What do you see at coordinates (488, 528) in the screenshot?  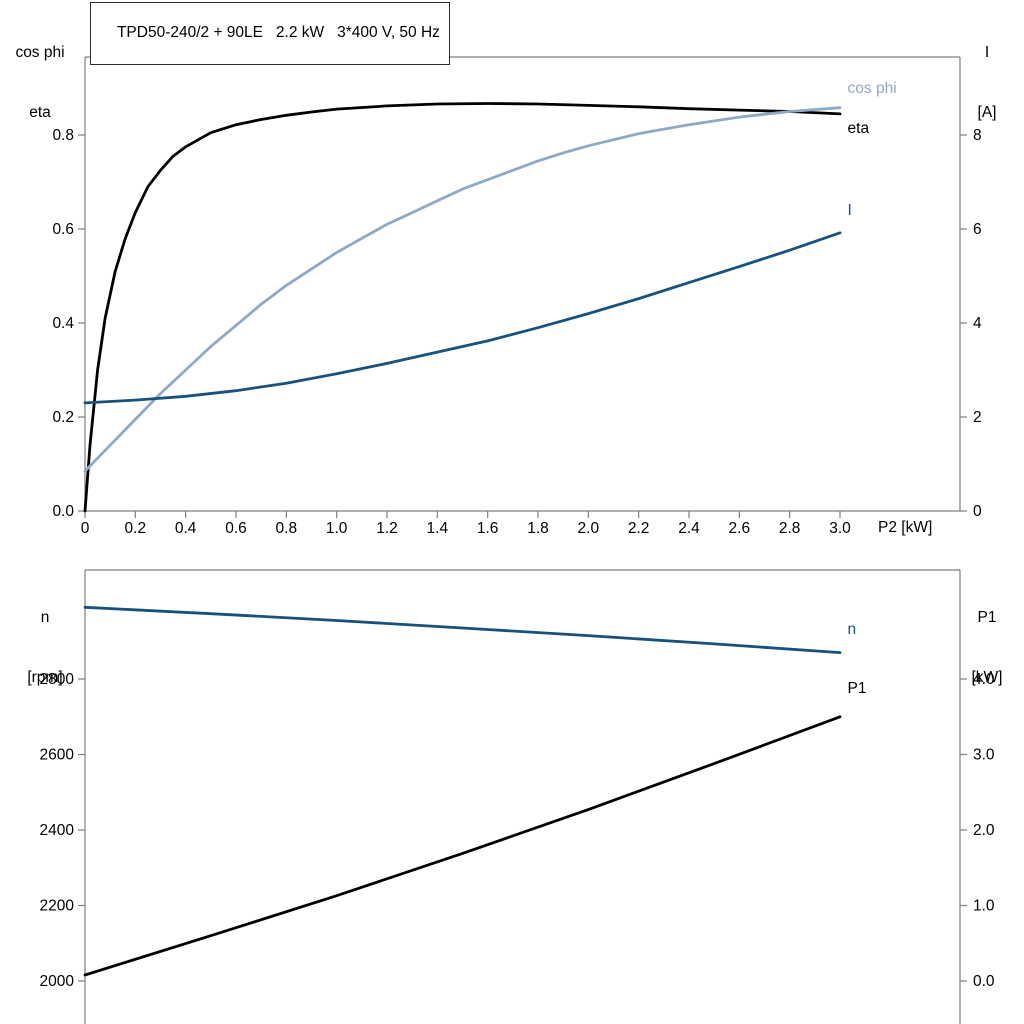 I see `x-tick-label: 1.6` at bounding box center [488, 528].